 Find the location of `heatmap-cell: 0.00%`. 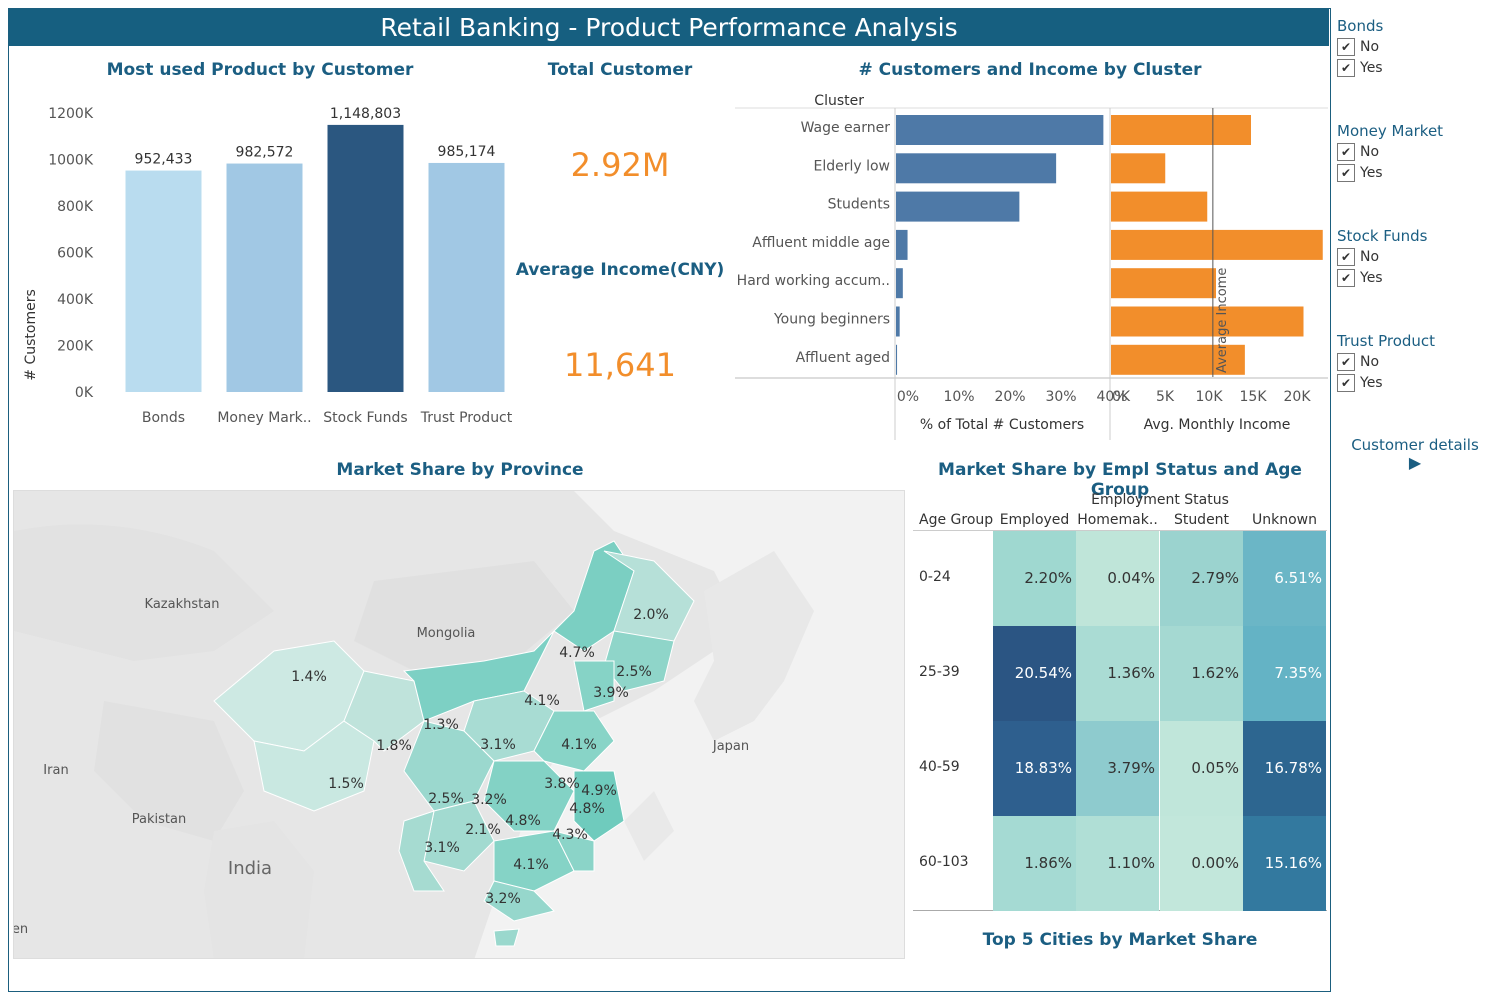

heatmap-cell: 0.00% is located at coordinates (1201, 863).